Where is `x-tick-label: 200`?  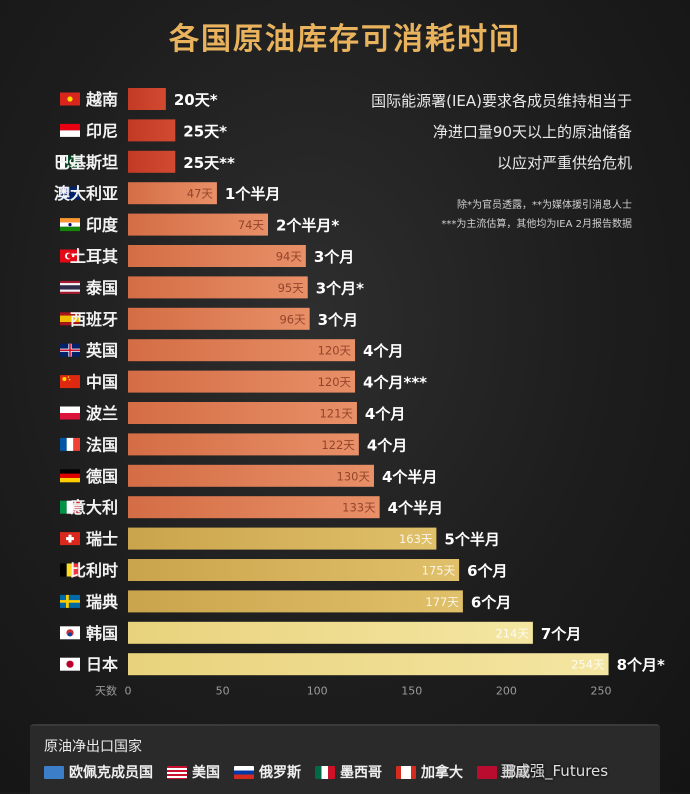 x-tick-label: 200 is located at coordinates (506, 691).